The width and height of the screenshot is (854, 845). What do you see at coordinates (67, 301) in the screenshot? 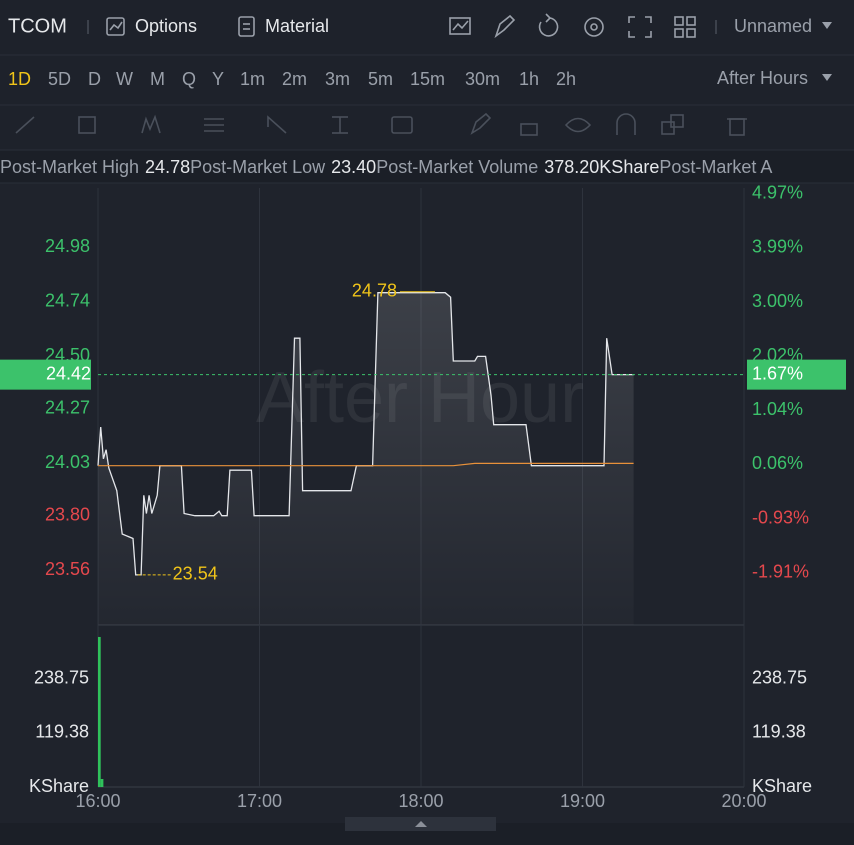
I see `y-tick-label: 24.74` at bounding box center [67, 301].